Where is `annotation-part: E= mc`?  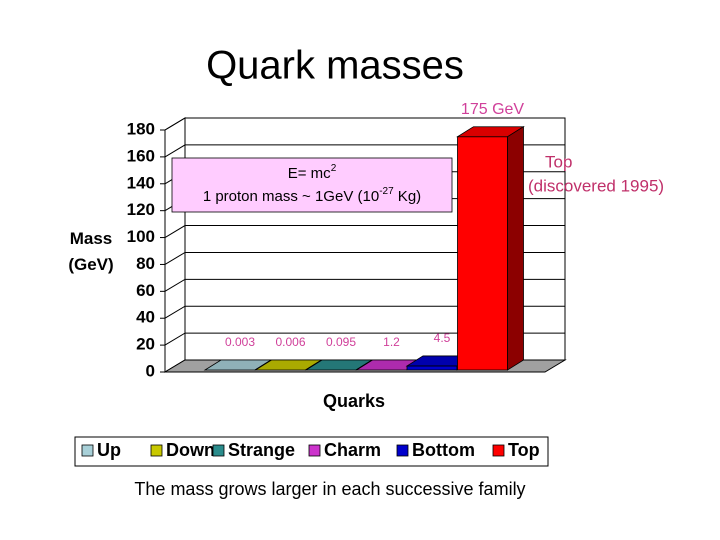
annotation-part: E= mc is located at coordinates (309, 173).